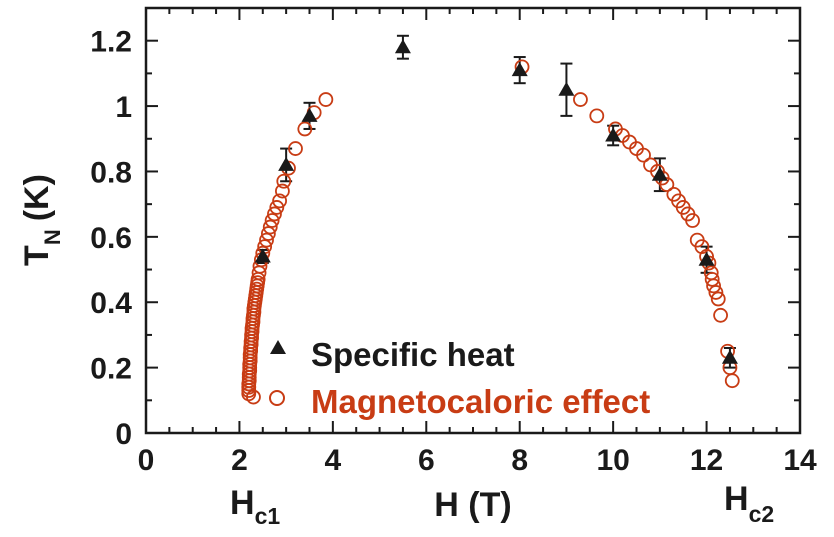 This screenshot has width=834, height=537. What do you see at coordinates (242, 503) in the screenshot?
I see `hc1-main: H` at bounding box center [242, 503].